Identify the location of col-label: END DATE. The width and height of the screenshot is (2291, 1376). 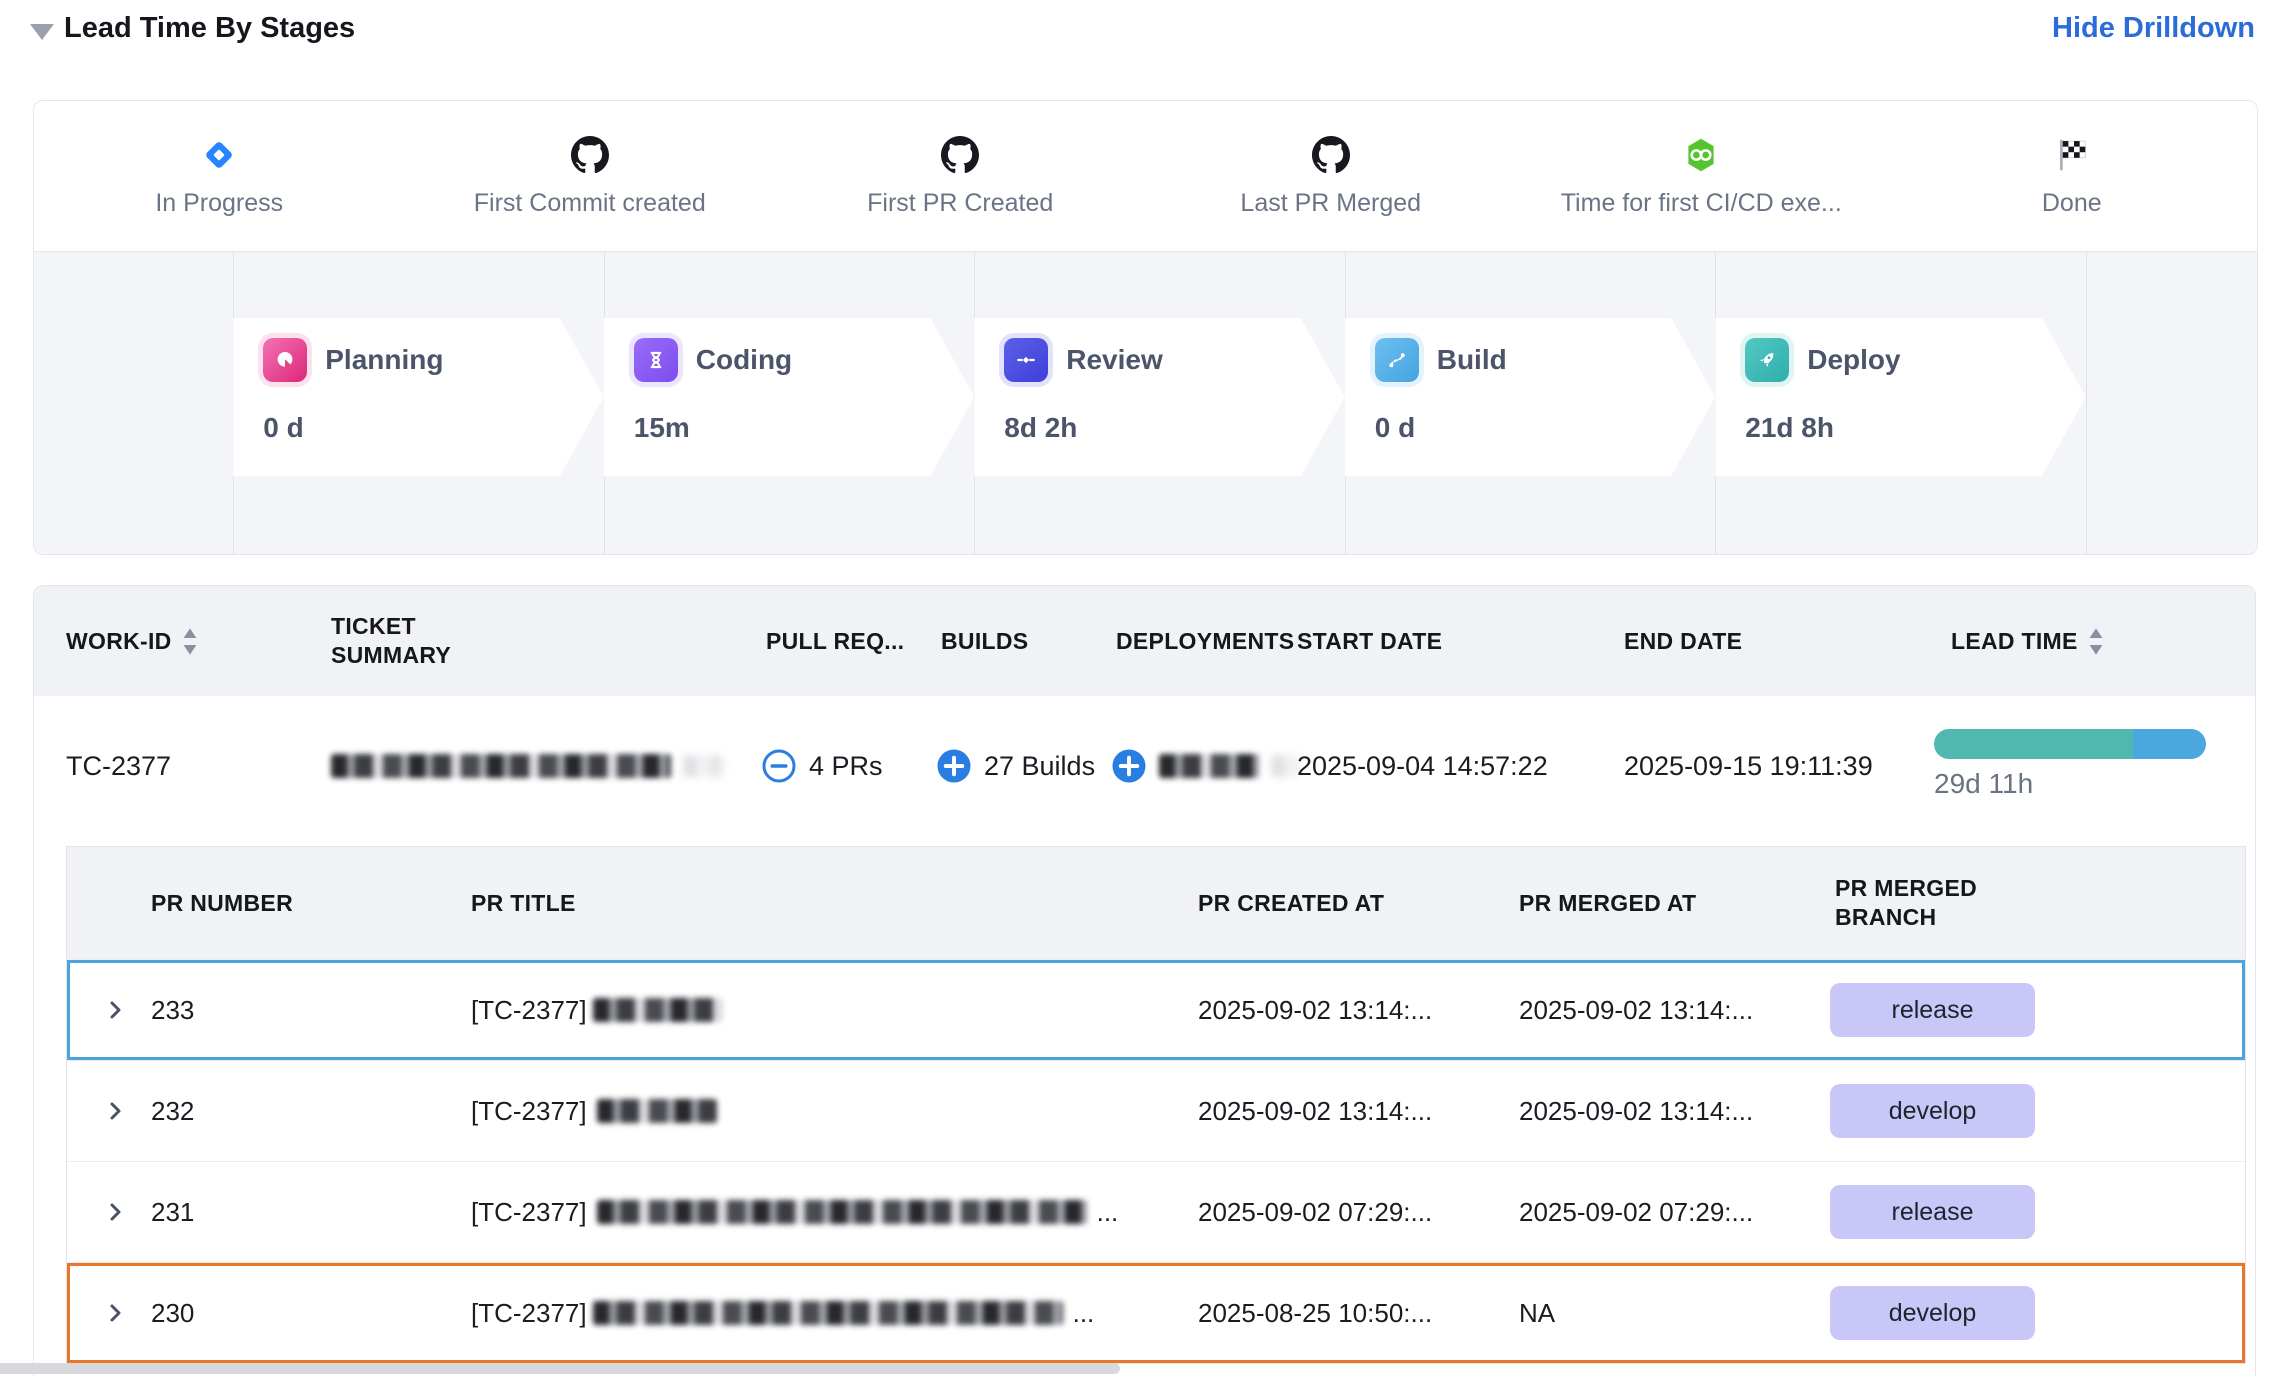
(1683, 640).